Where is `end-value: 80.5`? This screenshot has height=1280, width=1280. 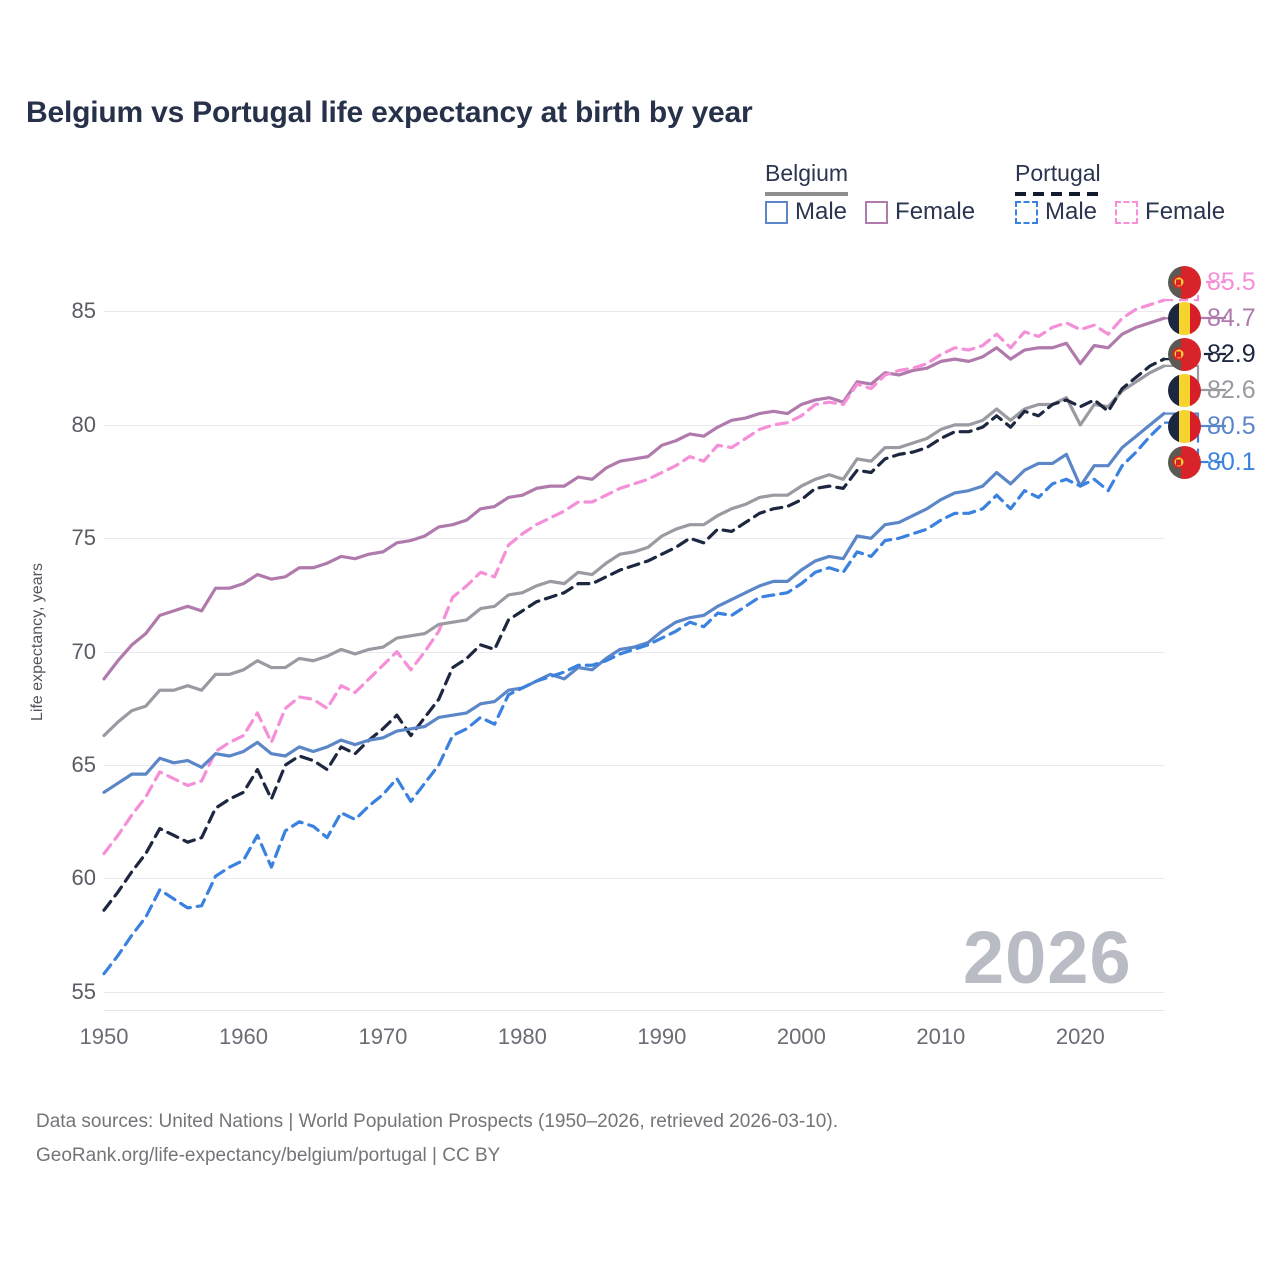 end-value: 80.5 is located at coordinates (1231, 425).